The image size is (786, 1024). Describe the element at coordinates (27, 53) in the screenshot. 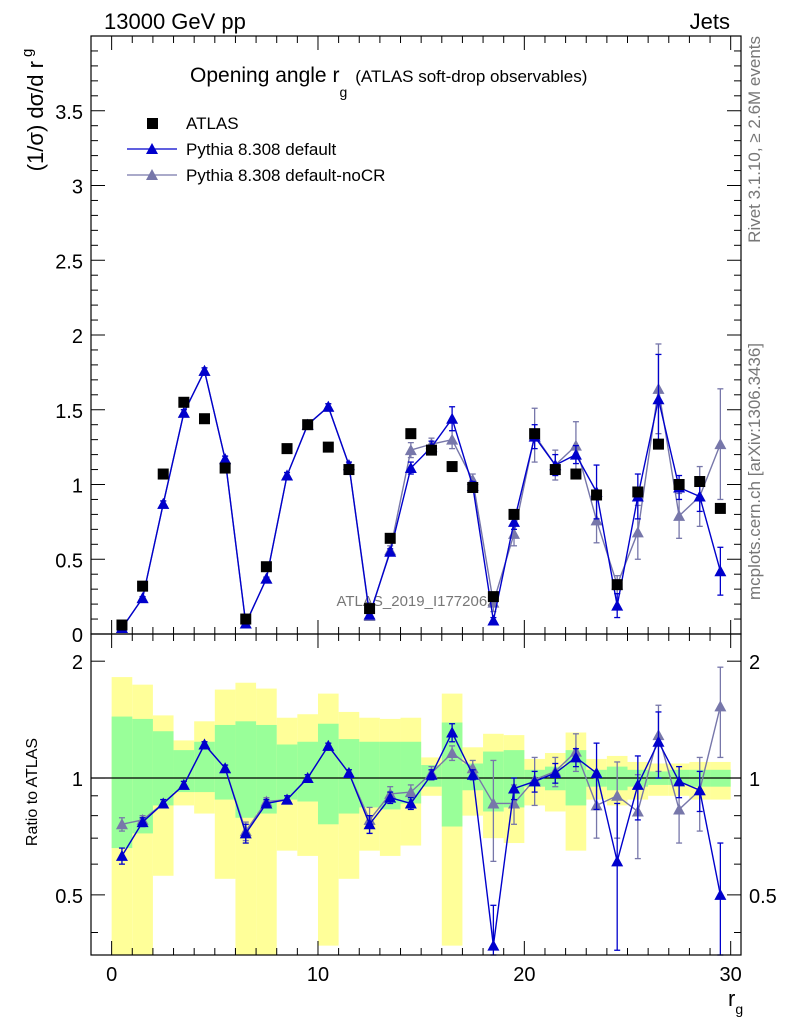

I see `main-ylabel-sub: g` at that location.